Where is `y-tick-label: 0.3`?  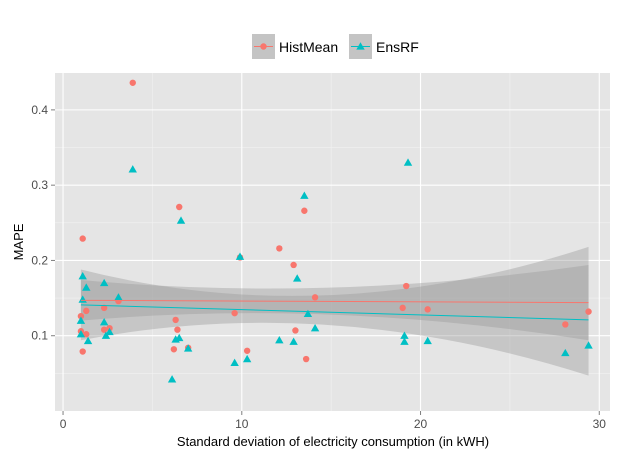
y-tick-label: 0.3 is located at coordinates (39, 185).